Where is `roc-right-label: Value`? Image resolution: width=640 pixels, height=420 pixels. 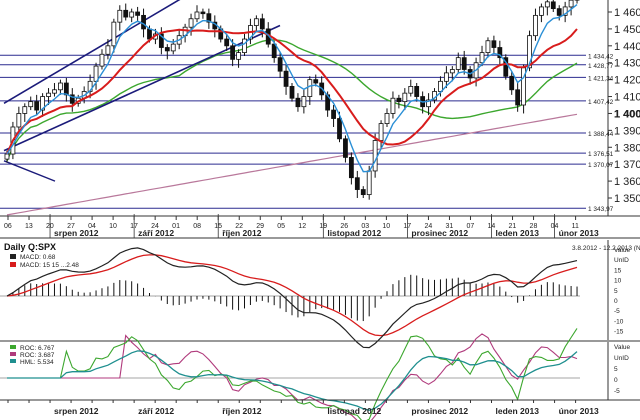 roc-right-label: Value is located at coordinates (622, 347).